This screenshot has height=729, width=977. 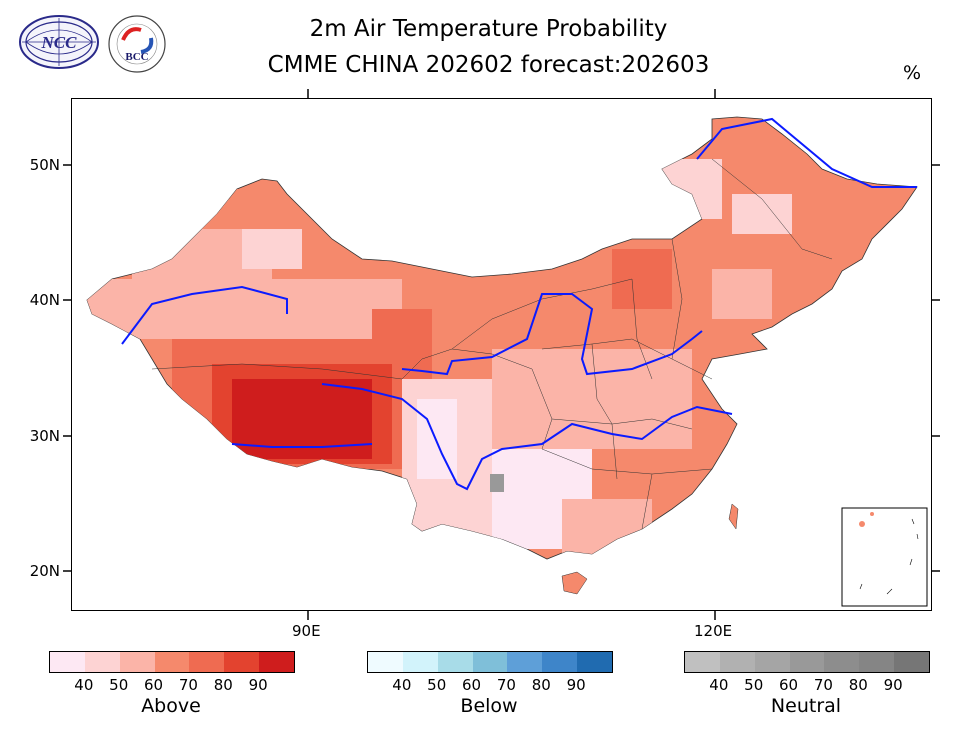 I want to click on svg-text: NCC, so click(x=59, y=42).